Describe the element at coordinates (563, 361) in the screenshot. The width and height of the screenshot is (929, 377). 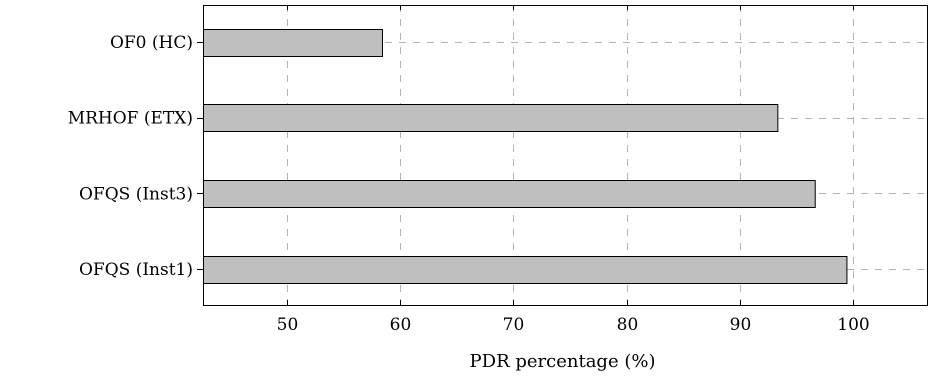
I see `x-axis-label: PDR percentage (%)` at that location.